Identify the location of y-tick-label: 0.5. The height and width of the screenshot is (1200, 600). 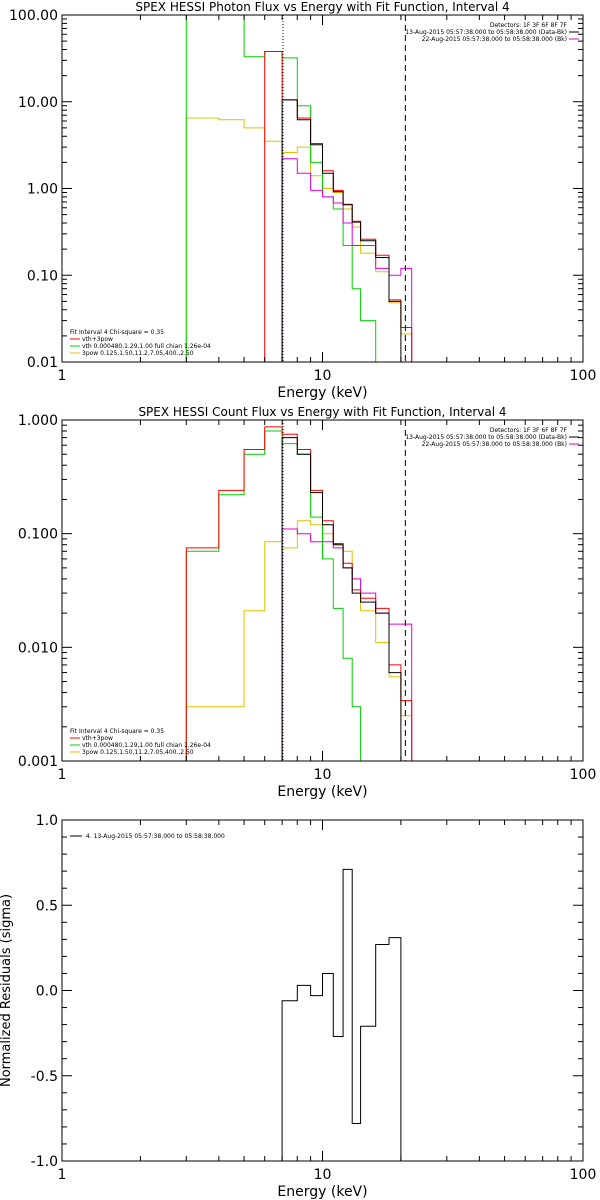
(47, 906).